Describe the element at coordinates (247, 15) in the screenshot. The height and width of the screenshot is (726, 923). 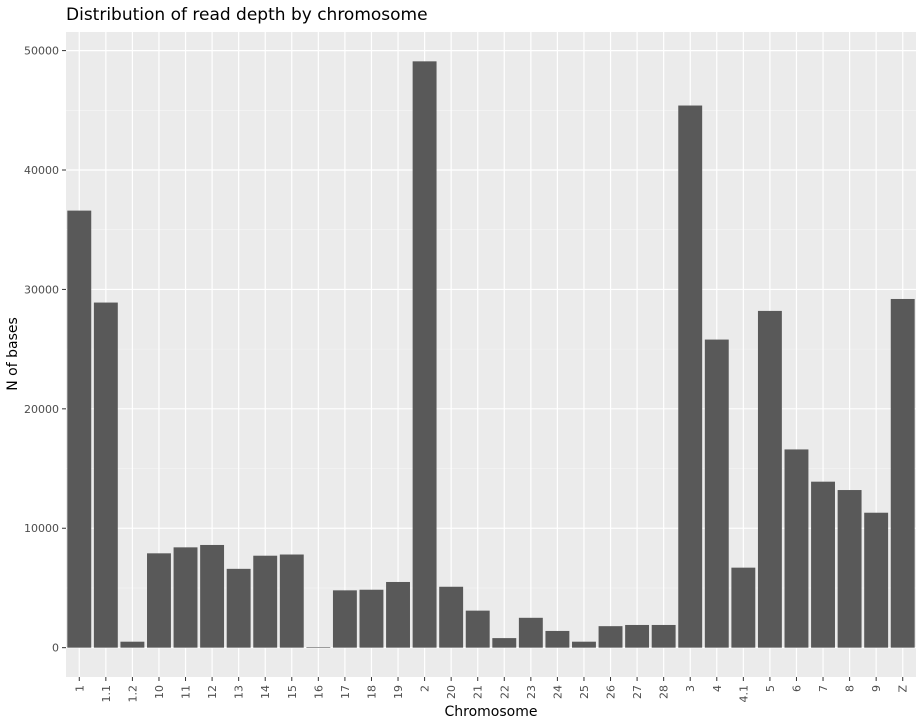
I see `chart-title: Distribution of read depth by chromosome` at that location.